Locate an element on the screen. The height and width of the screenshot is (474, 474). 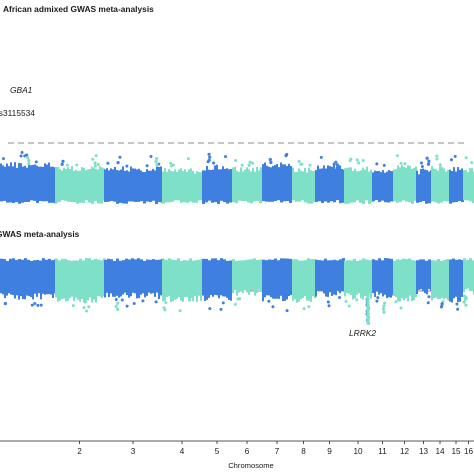
bottom-gene-label: LRRK2 is located at coordinates (362, 333).